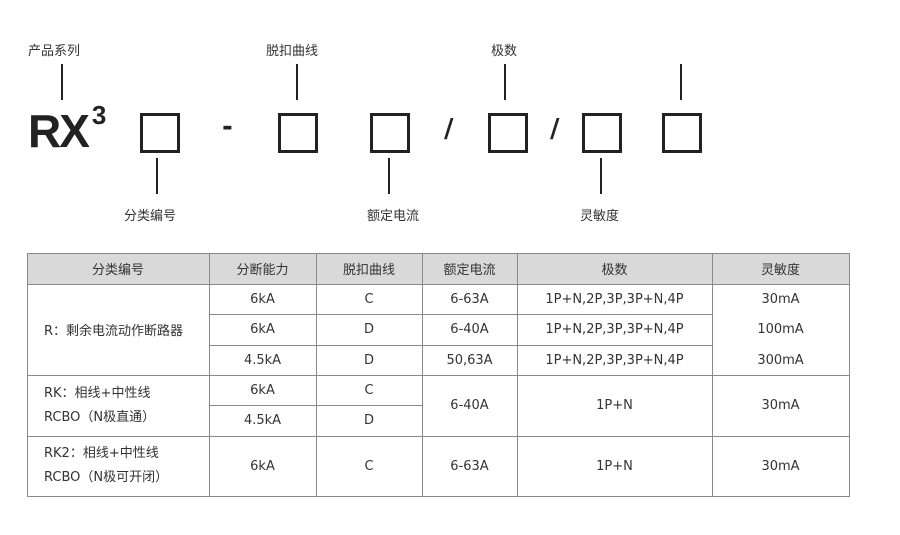 The width and height of the screenshot is (900, 535). Describe the element at coordinates (469, 360) in the screenshot. I see `cell-current: 50,63A` at that location.